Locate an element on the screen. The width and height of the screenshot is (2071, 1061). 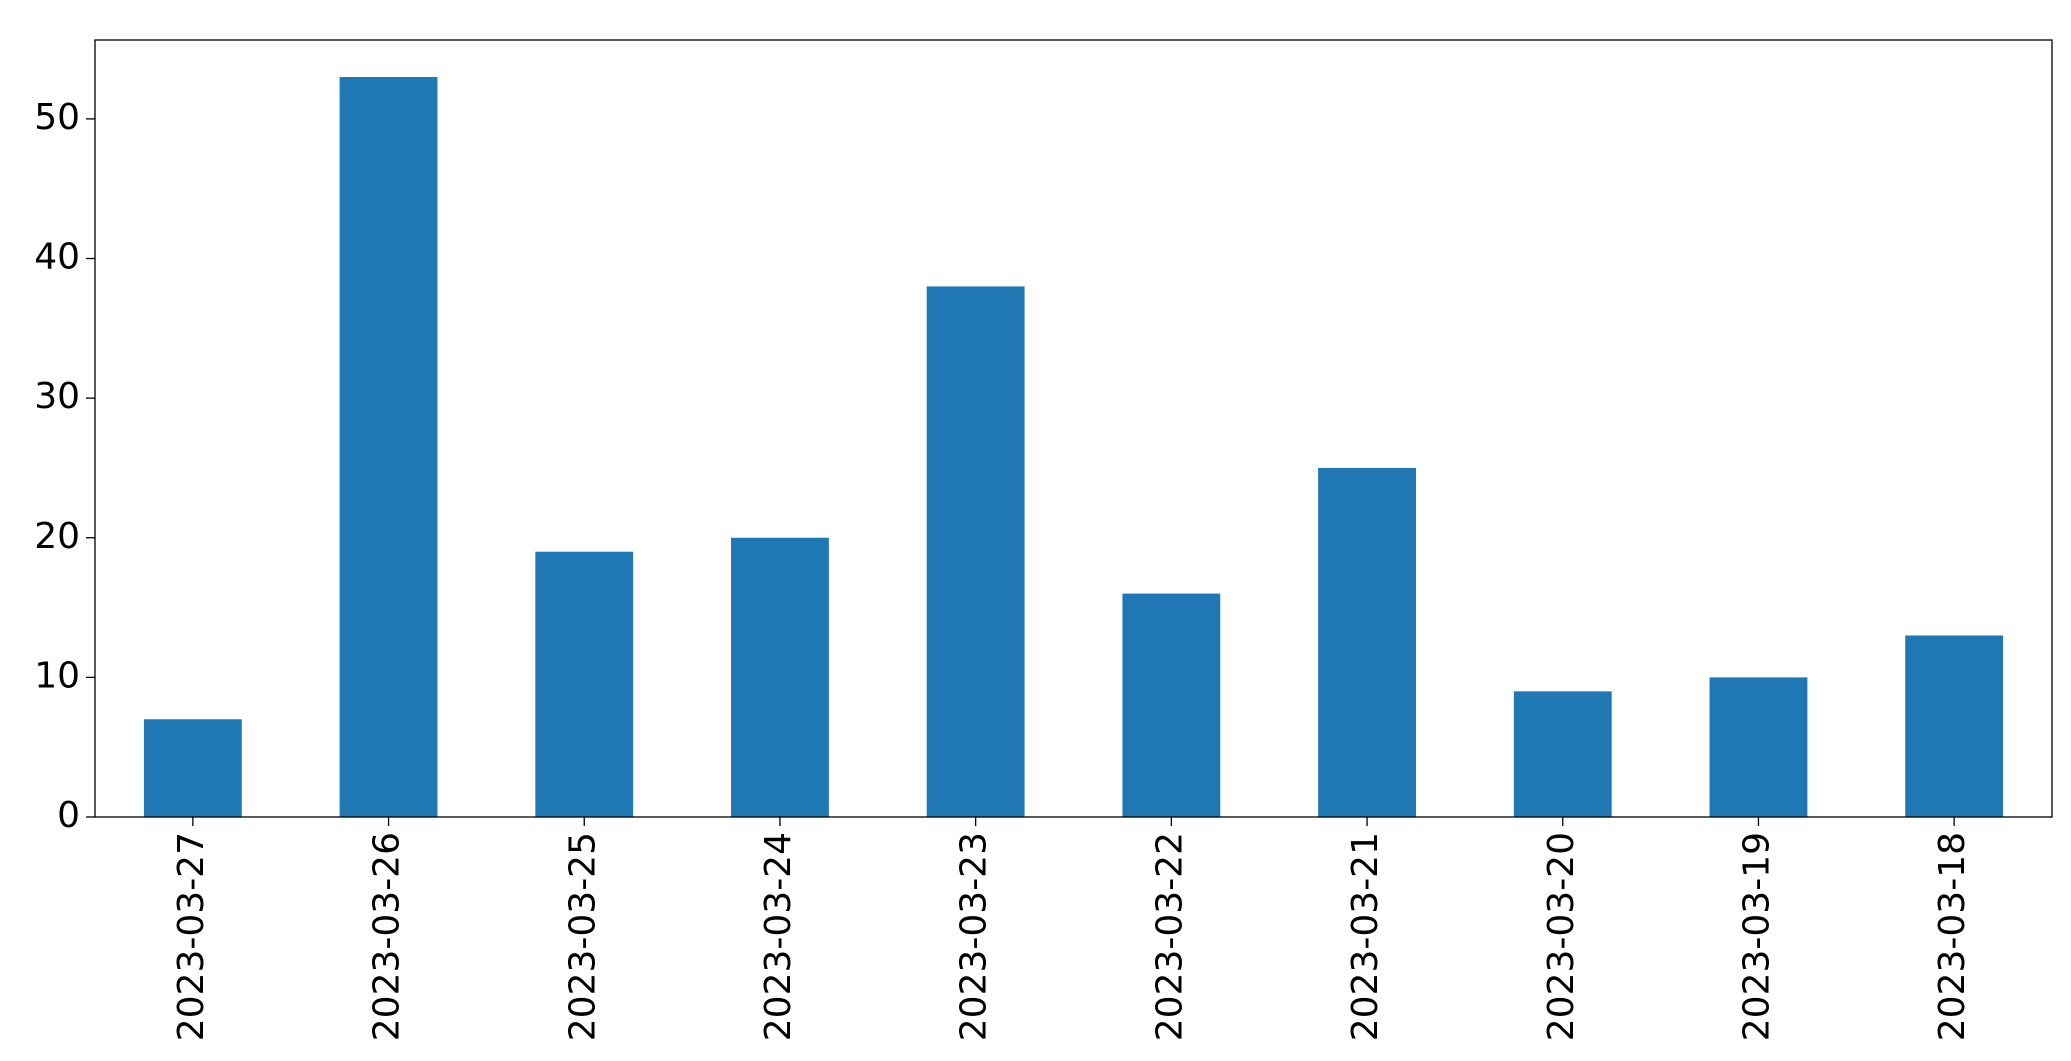
x-tick-label: 2023-03-23 is located at coordinates (974, 936).